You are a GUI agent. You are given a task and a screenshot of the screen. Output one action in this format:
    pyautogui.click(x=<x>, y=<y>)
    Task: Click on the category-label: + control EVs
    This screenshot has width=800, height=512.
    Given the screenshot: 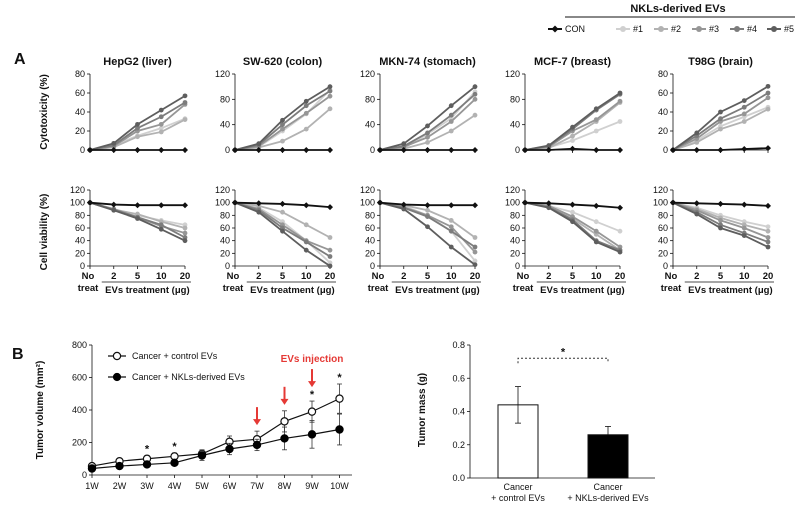 What is the action you would take?
    pyautogui.click(x=518, y=498)
    